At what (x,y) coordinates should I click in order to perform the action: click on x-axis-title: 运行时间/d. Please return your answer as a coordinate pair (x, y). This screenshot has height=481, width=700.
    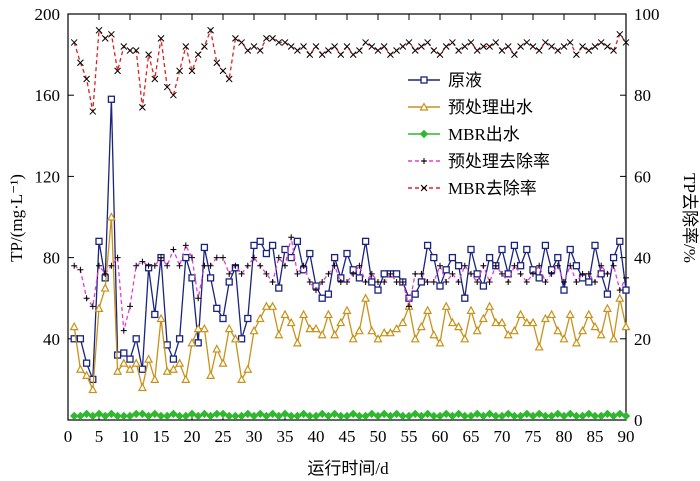
    Looking at the image, I should click on (348, 468).